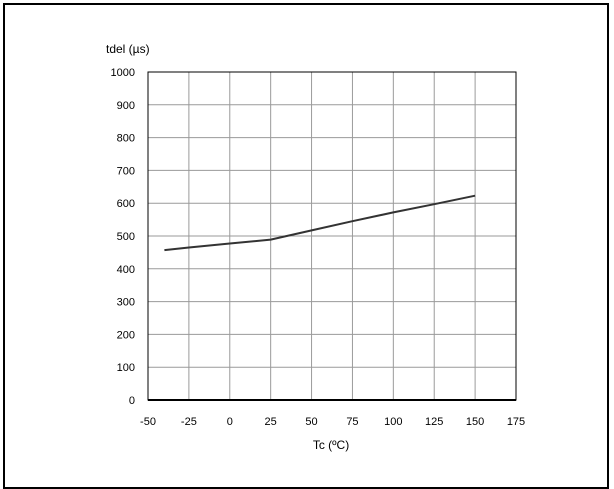 Image resolution: width=614 pixels, height=489 pixels. What do you see at coordinates (230, 422) in the screenshot?
I see `x-tick-label: 0` at bounding box center [230, 422].